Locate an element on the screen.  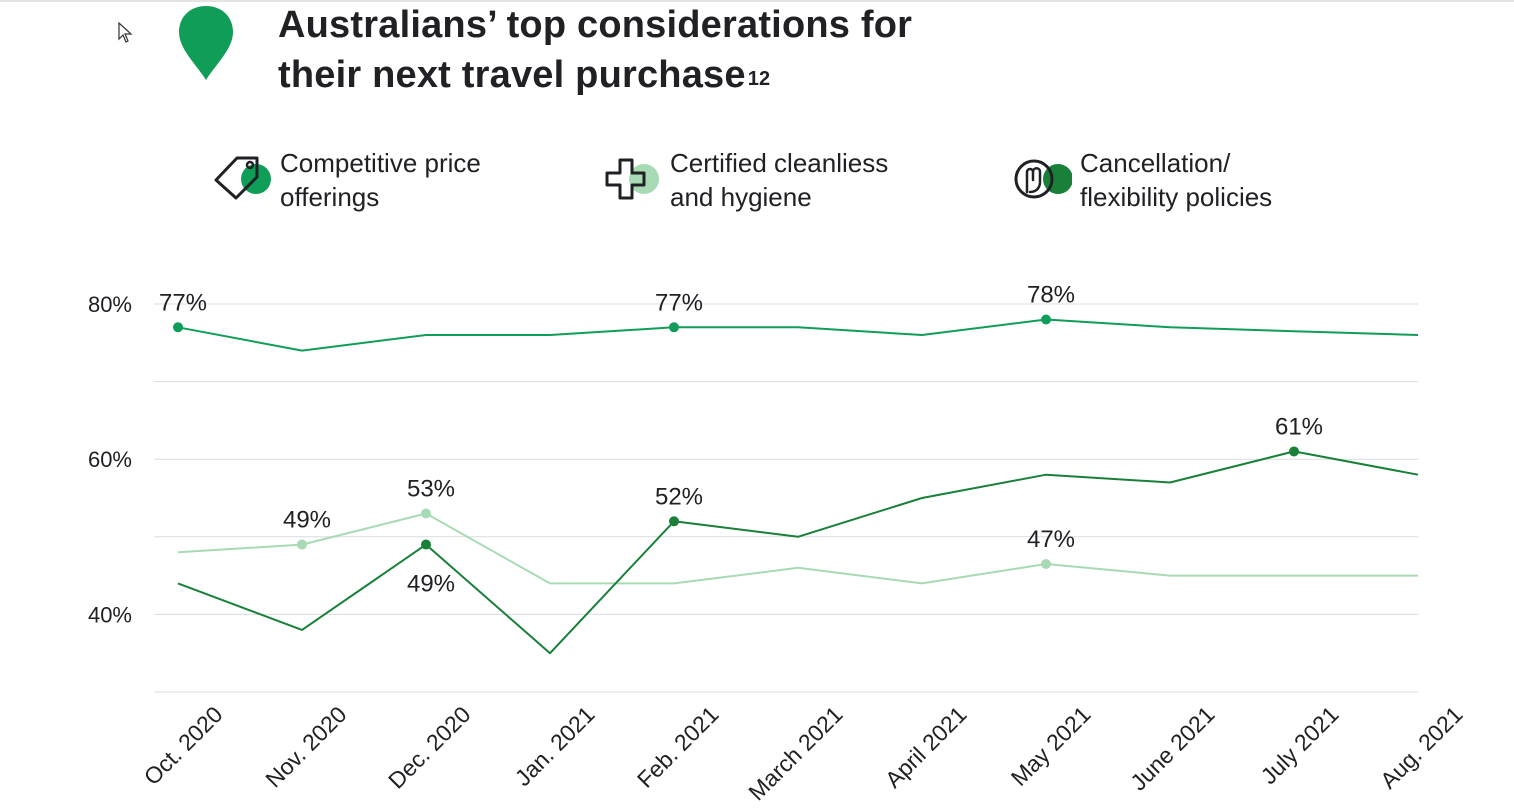
x-tick-label: Dec. 2020 is located at coordinates (429, 747).